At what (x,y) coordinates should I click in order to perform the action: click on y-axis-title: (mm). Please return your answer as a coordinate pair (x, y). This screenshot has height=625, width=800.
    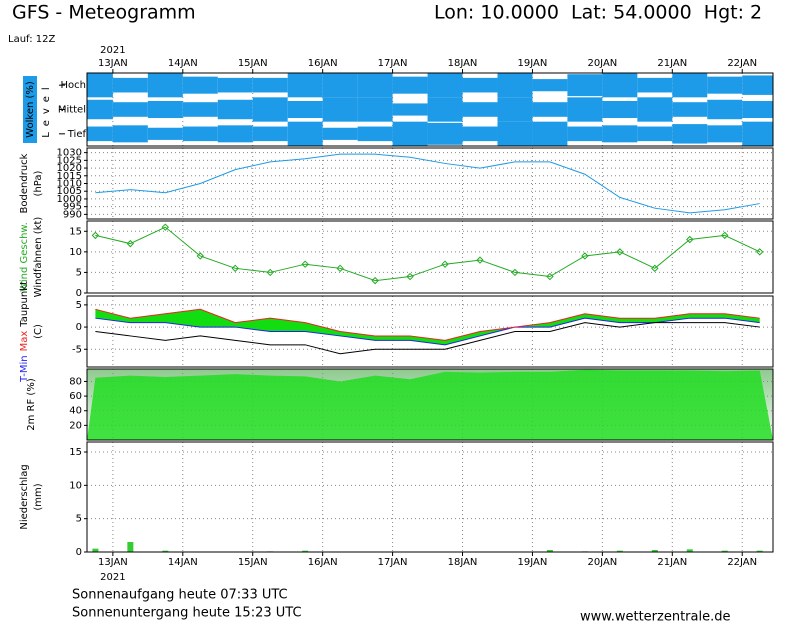
    Looking at the image, I should click on (38, 496).